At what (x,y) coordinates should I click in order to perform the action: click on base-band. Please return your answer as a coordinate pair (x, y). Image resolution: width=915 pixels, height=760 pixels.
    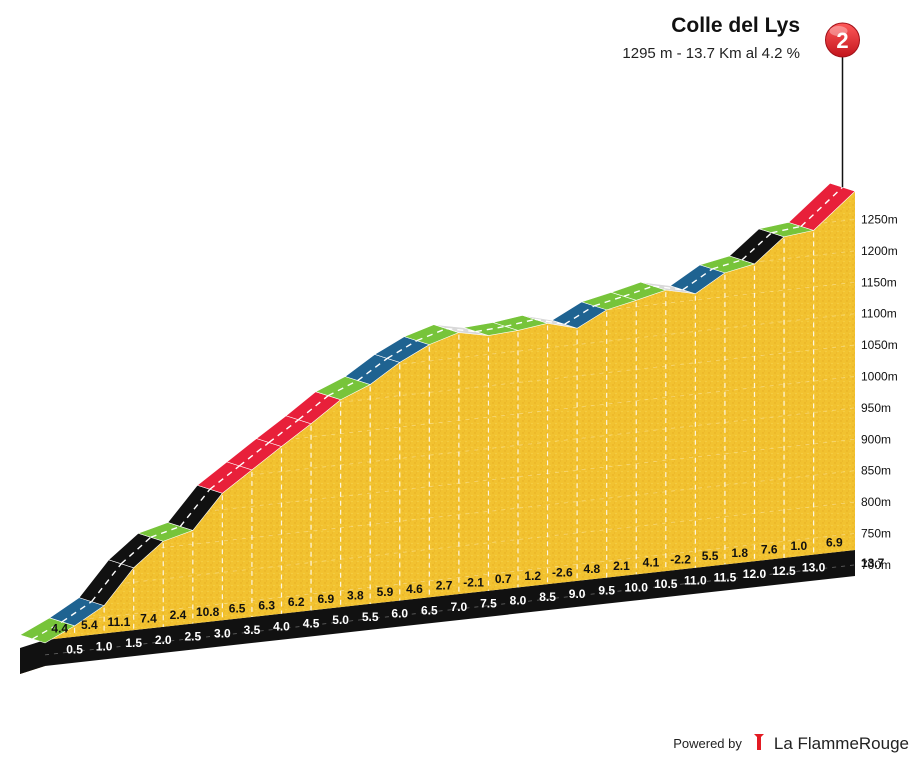
    Looking at the image, I should click on (450, 608).